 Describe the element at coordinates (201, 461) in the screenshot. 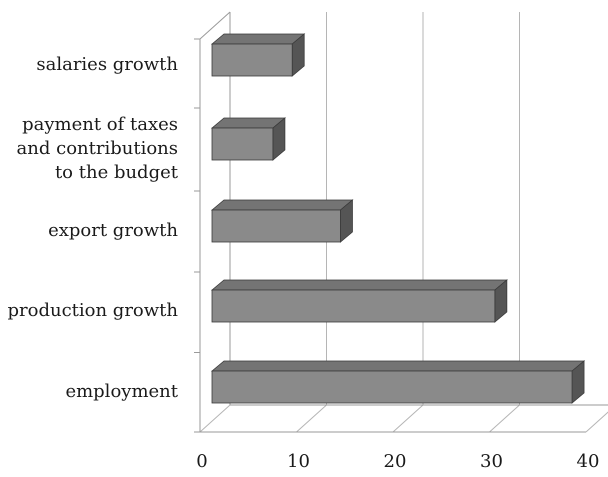

I see `x-tick-label: 0` at that location.